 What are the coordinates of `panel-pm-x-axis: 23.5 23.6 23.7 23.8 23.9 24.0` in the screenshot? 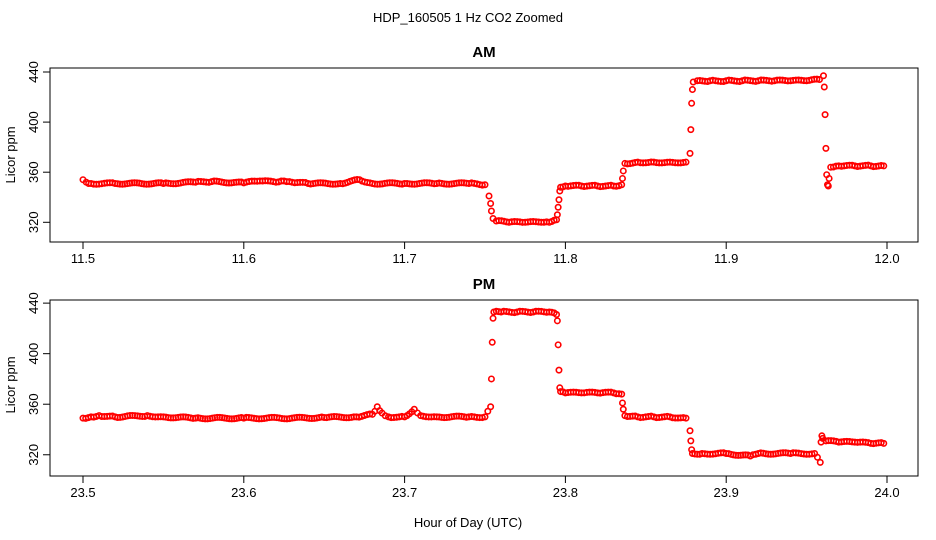 It's located at (485, 487).